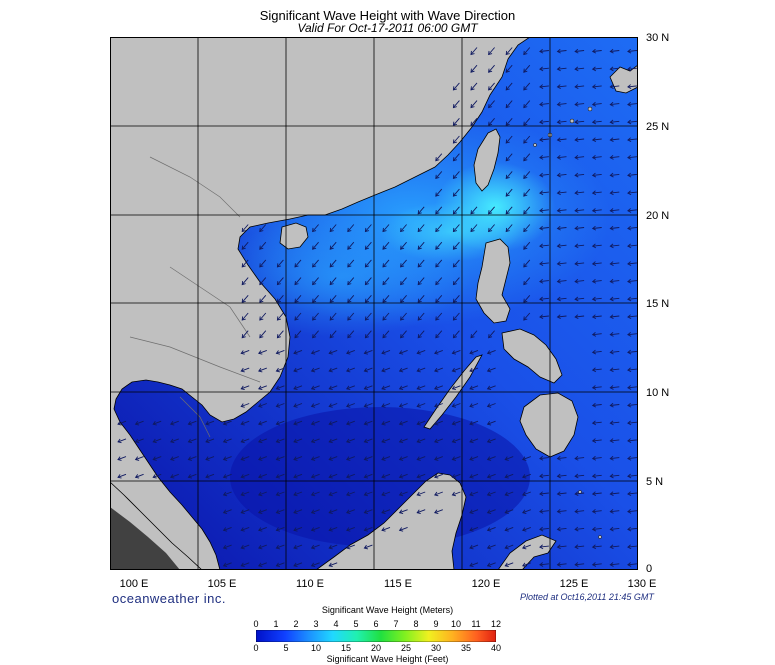 The image size is (775, 665). Describe the element at coordinates (658, 127) in the screenshot. I see `lat-label: 25 N` at that location.